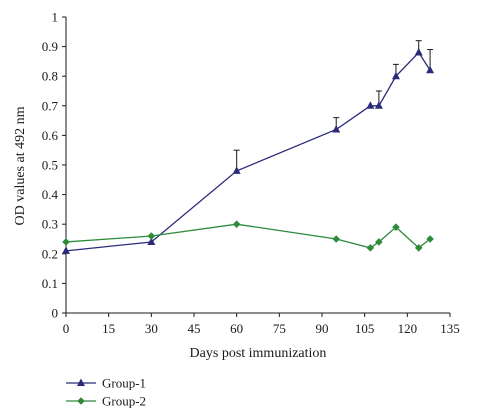  Describe the element at coordinates (50, 253) in the screenshot. I see `y-tick-label: 0.2` at that location.